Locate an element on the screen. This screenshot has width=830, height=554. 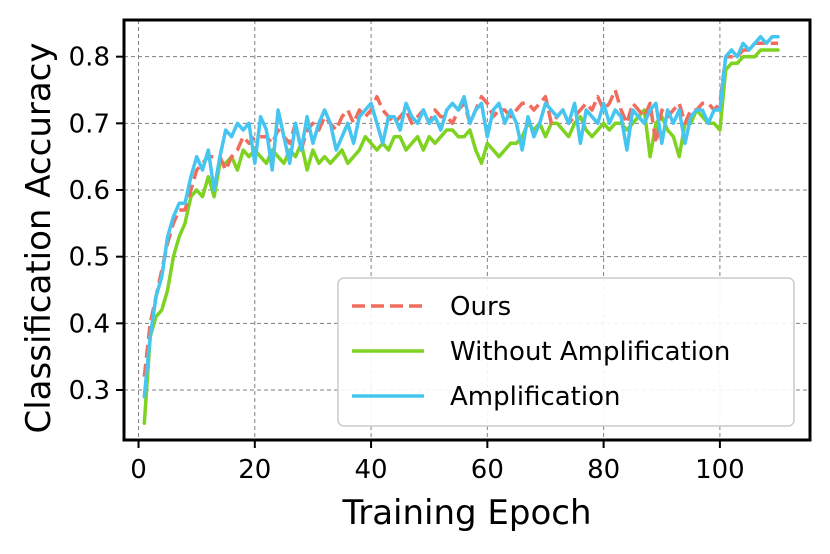
legend: Ours Without Amplification Amplification is located at coordinates (566, 352).